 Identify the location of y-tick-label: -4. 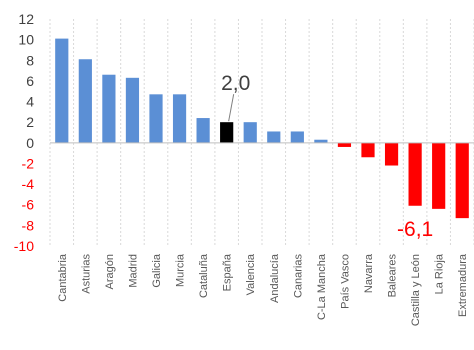
(28, 184).